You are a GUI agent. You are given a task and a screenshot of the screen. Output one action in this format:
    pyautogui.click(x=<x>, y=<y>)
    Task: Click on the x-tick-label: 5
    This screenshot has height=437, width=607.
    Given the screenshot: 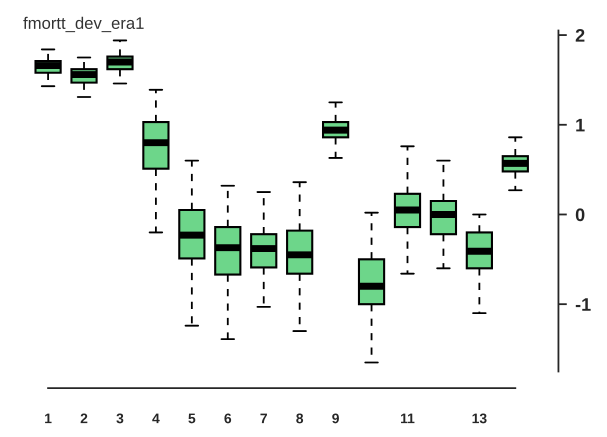 What is the action you would take?
    pyautogui.click(x=192, y=419)
    